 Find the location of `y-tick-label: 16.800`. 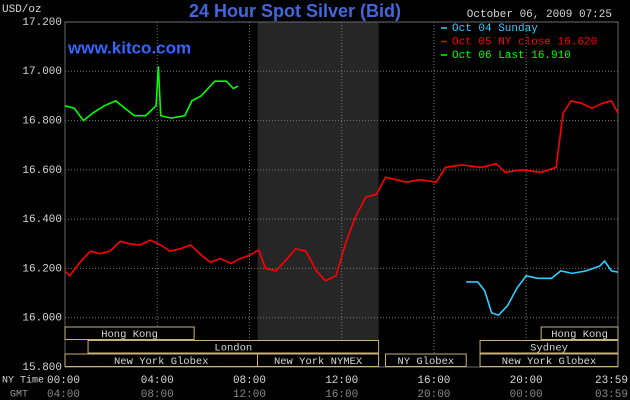

y-tick-label: 16.800 is located at coordinates (42, 121).